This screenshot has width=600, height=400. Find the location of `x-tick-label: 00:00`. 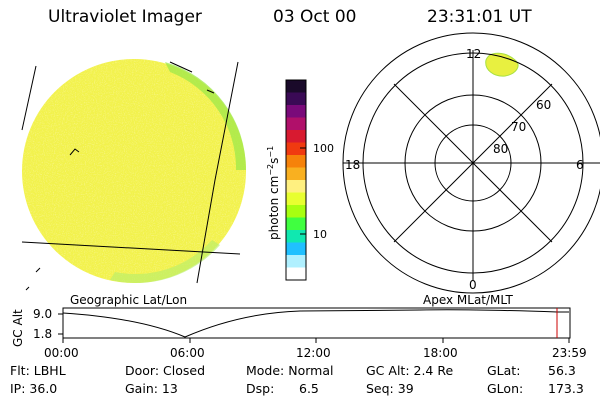

x-tick-label: 00:00 is located at coordinates (61, 353).